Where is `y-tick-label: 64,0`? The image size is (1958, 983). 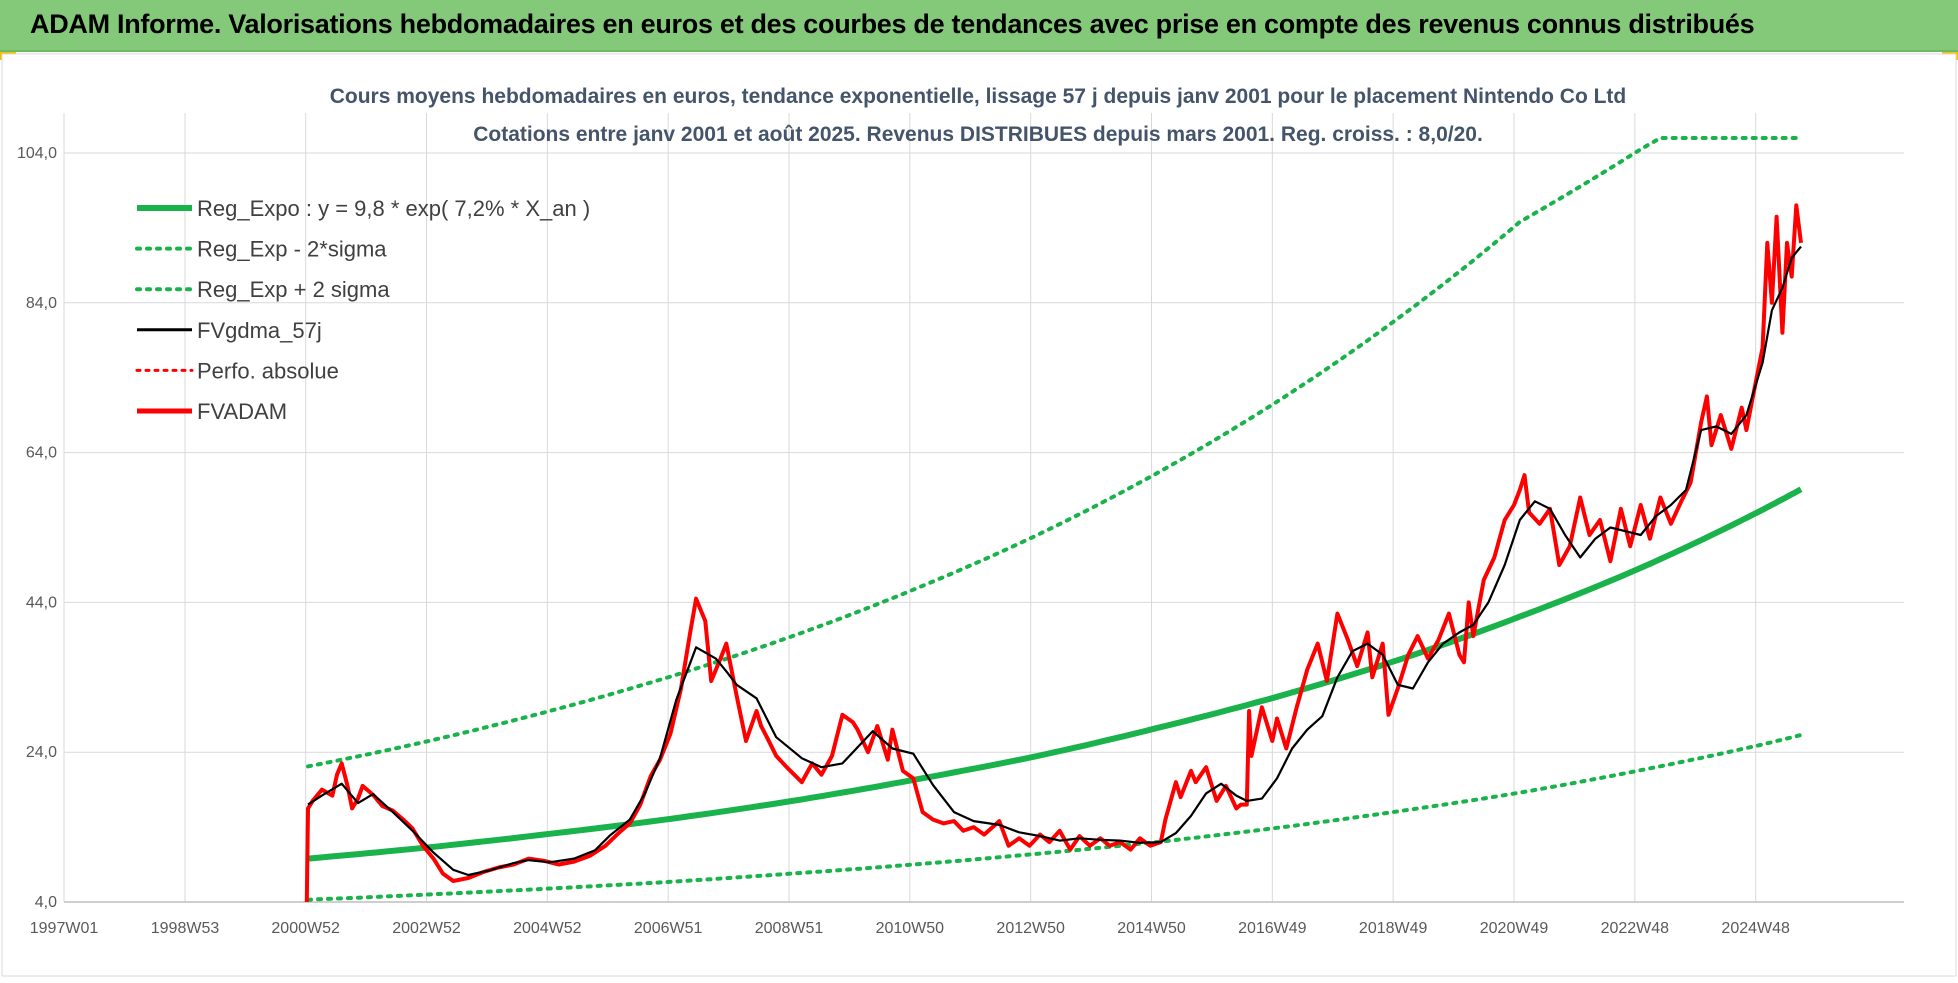
y-tick-label: 64,0 is located at coordinates (41, 453).